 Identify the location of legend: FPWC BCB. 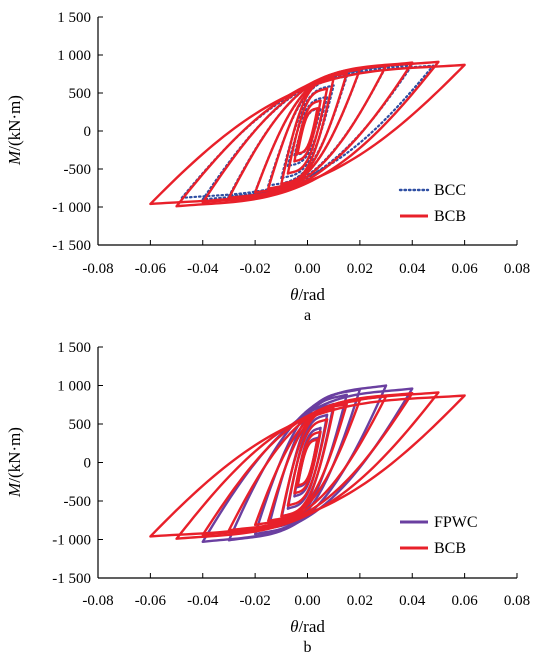
(439, 535).